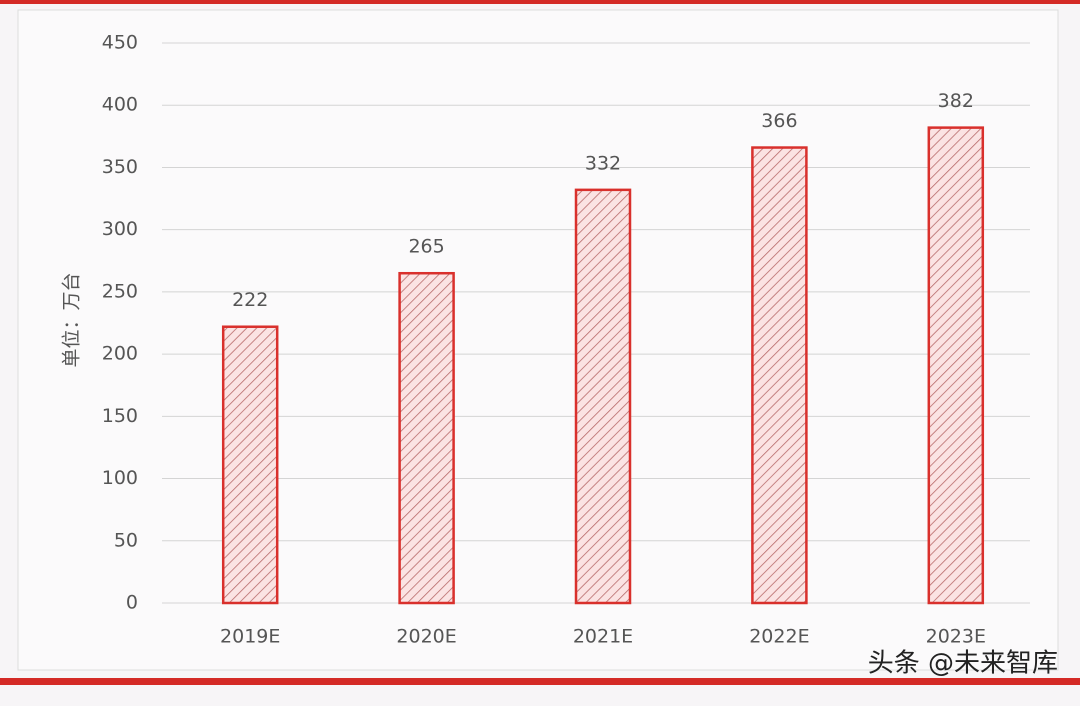 This screenshot has height=706, width=1080. Describe the element at coordinates (963, 664) in the screenshot. I see `watermark: 头条 @未来智库` at that location.